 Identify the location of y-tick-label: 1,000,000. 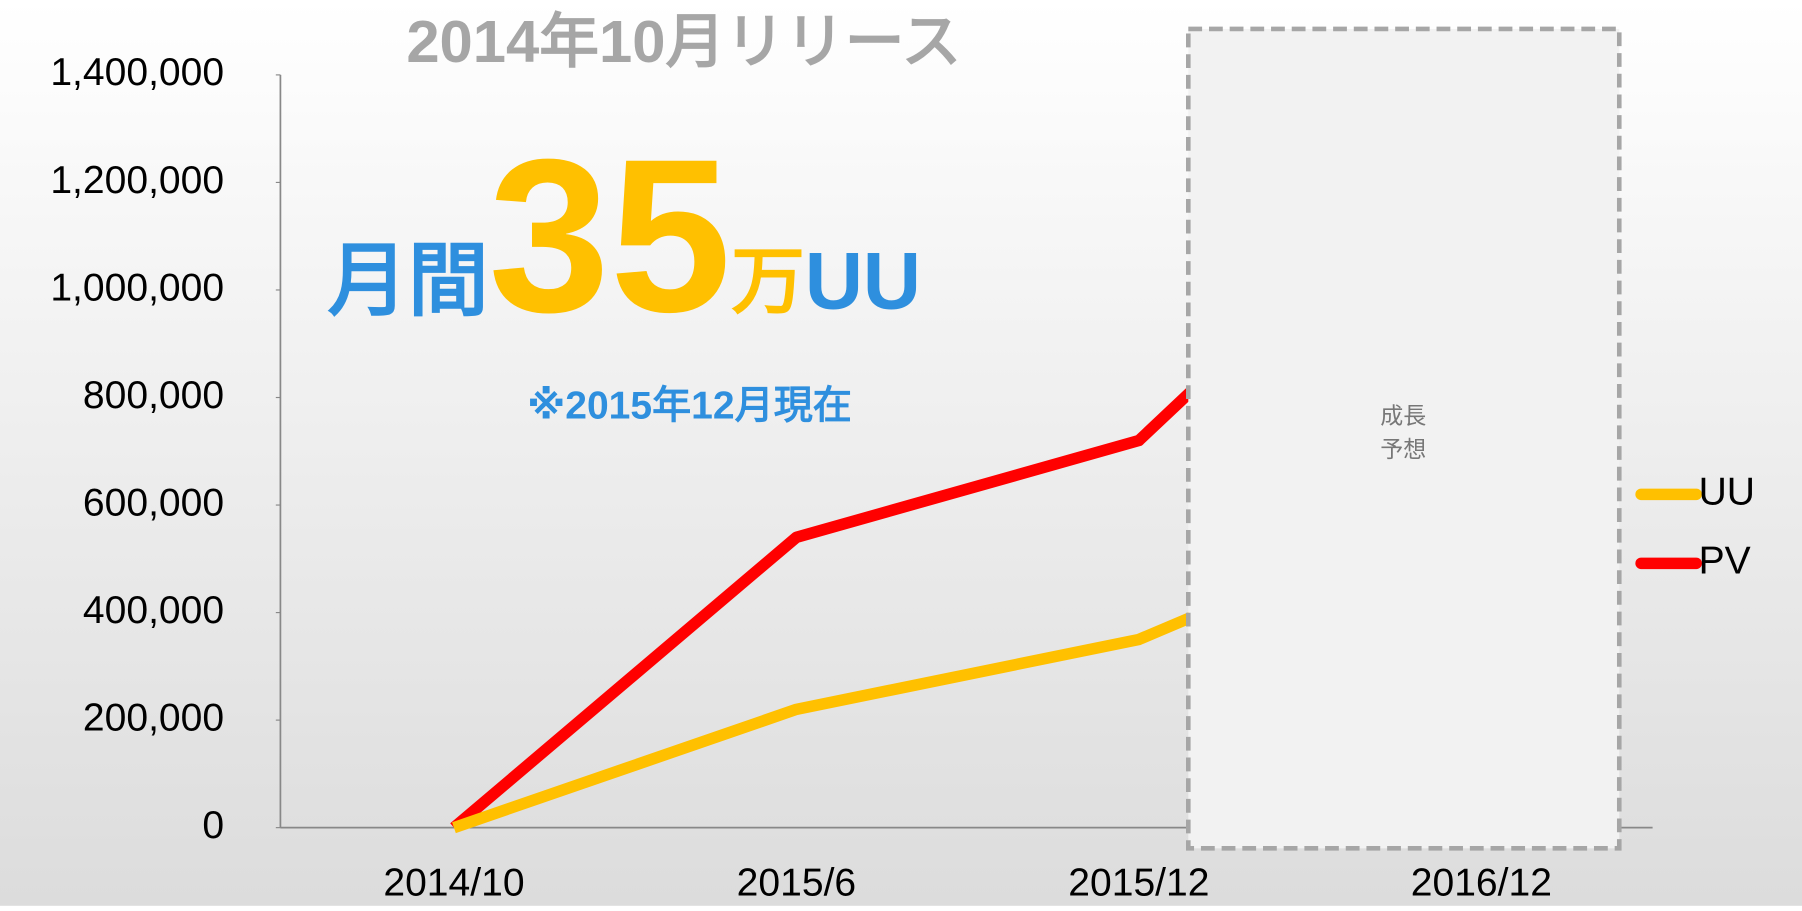
(137, 287).